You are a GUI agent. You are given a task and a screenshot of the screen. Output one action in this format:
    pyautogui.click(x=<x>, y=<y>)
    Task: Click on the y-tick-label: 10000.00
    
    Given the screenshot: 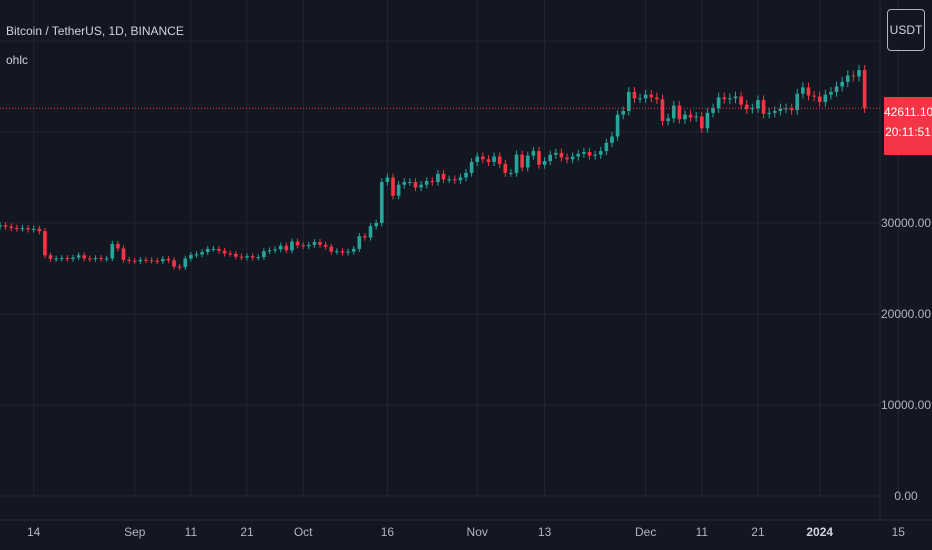 What is the action you would take?
    pyautogui.click(x=906, y=405)
    